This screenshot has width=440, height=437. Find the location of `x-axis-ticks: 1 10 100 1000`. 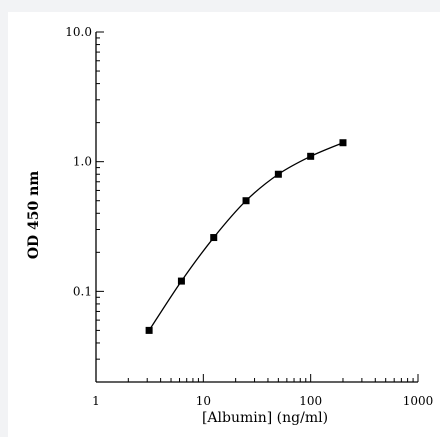

x-axis-ticks: 1 10 100 1000 is located at coordinates (262, 391).